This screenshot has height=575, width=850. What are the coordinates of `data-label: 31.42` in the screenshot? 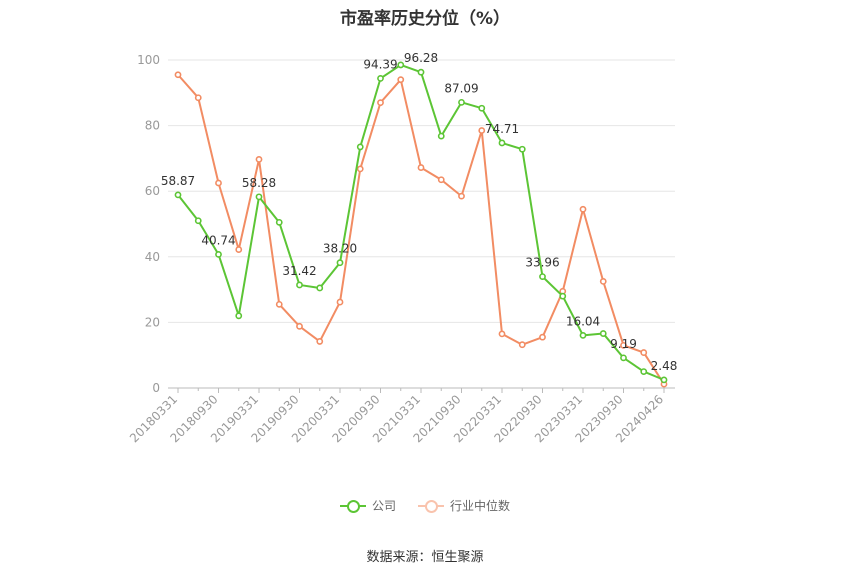 It's located at (299, 271).